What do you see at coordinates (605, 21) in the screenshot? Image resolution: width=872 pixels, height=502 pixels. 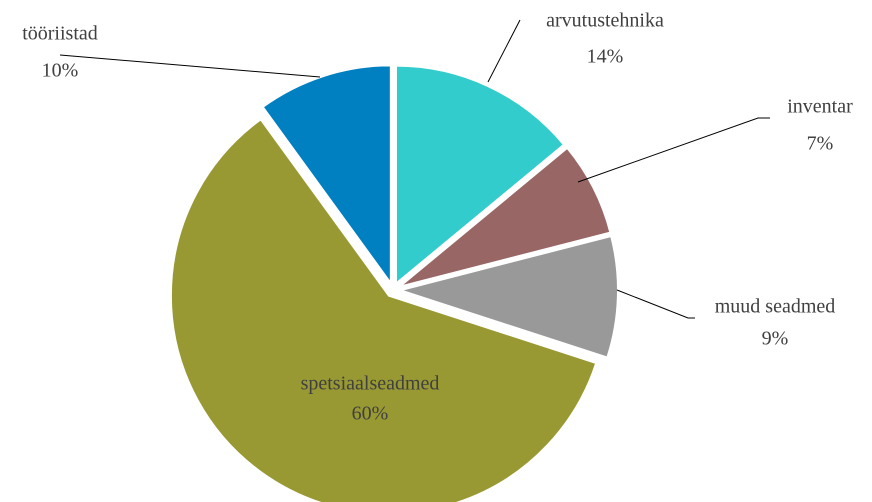 I see `slice-label: arvutustehnika` at bounding box center [605, 21].